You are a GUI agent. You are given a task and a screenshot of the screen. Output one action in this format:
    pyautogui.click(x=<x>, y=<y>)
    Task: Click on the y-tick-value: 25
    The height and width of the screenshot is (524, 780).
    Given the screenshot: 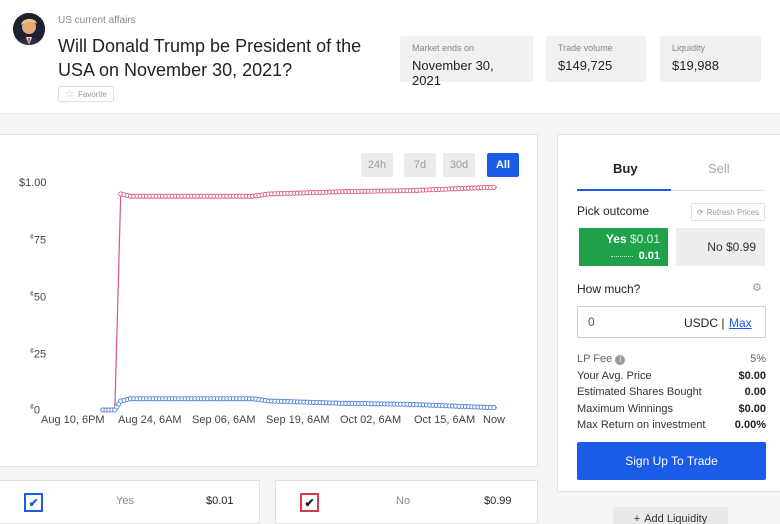 What is the action you would take?
    pyautogui.click(x=40, y=355)
    